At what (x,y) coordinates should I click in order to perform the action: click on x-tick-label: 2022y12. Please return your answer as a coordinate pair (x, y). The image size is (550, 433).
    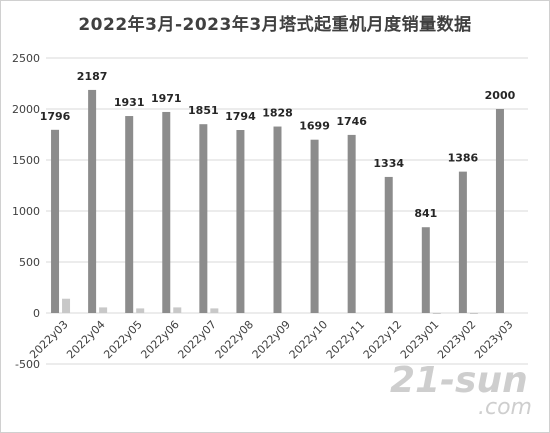
    Looking at the image, I should click on (382, 339).